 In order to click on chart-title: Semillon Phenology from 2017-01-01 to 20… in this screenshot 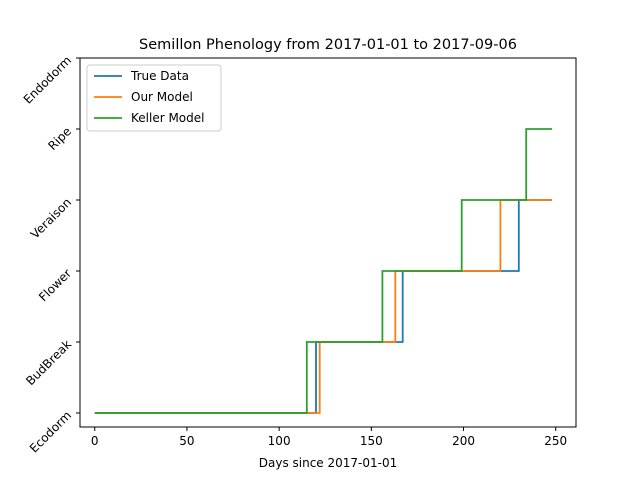, I will do `click(328, 45)`.